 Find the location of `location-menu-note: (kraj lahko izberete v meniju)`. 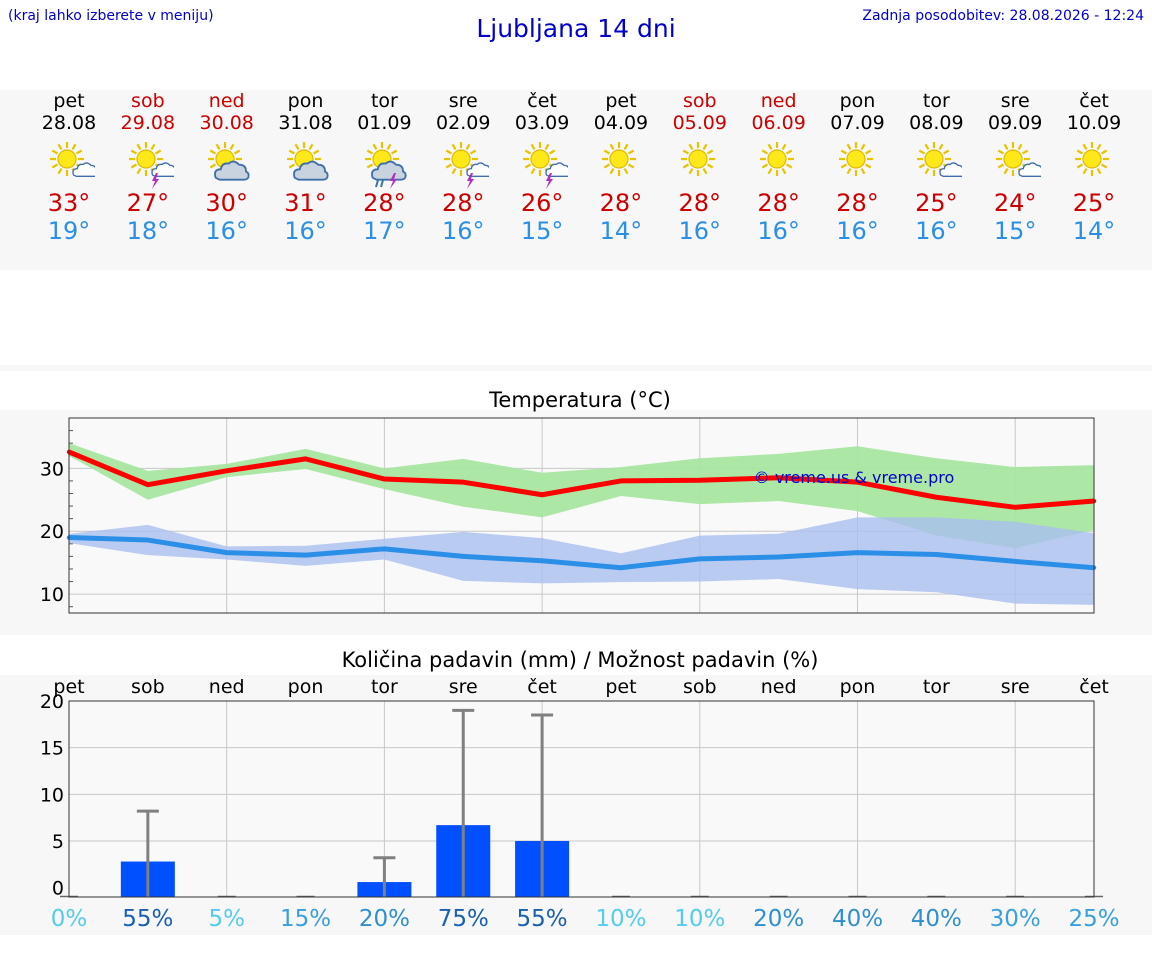

location-menu-note: (kraj lahko izberete v meniju) is located at coordinates (111, 16).